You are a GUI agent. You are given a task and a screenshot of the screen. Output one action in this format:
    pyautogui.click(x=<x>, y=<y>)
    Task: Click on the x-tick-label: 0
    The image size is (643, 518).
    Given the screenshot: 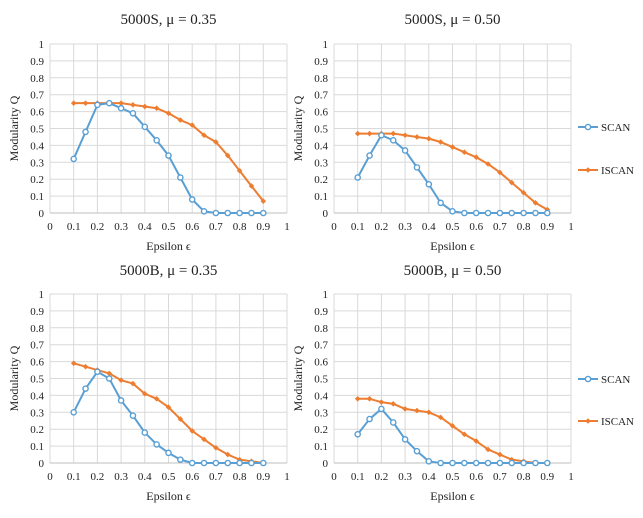 What is the action you would take?
    pyautogui.click(x=50, y=477)
    